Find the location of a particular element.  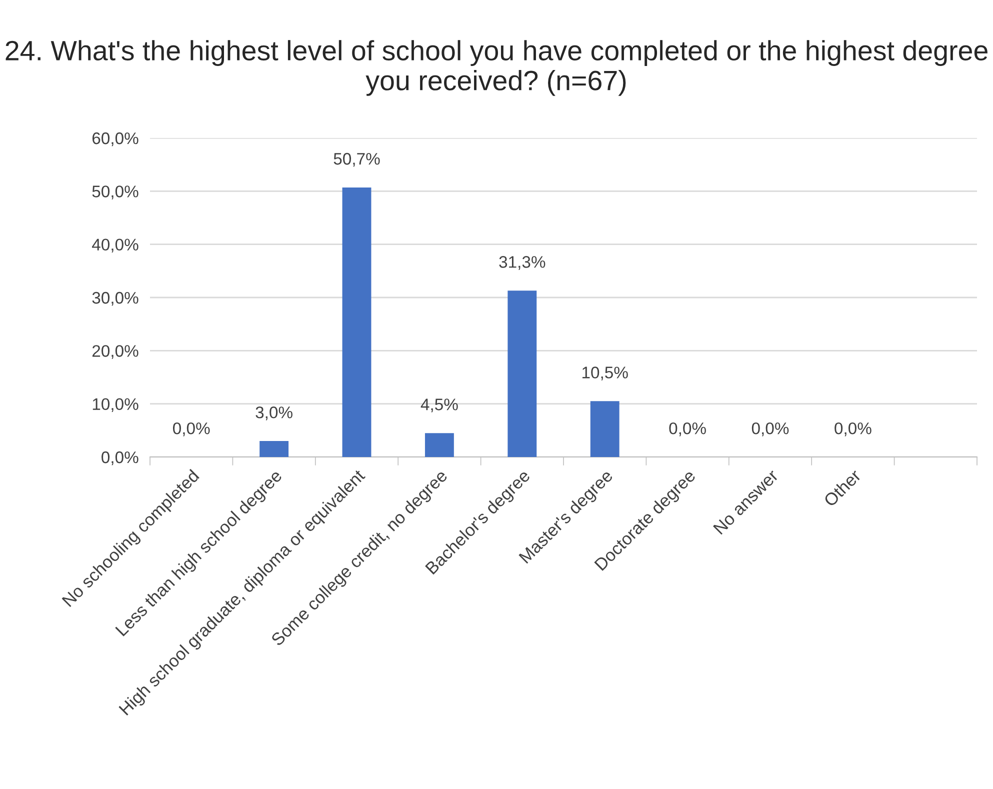

data-label: 4,5% is located at coordinates (439, 405).